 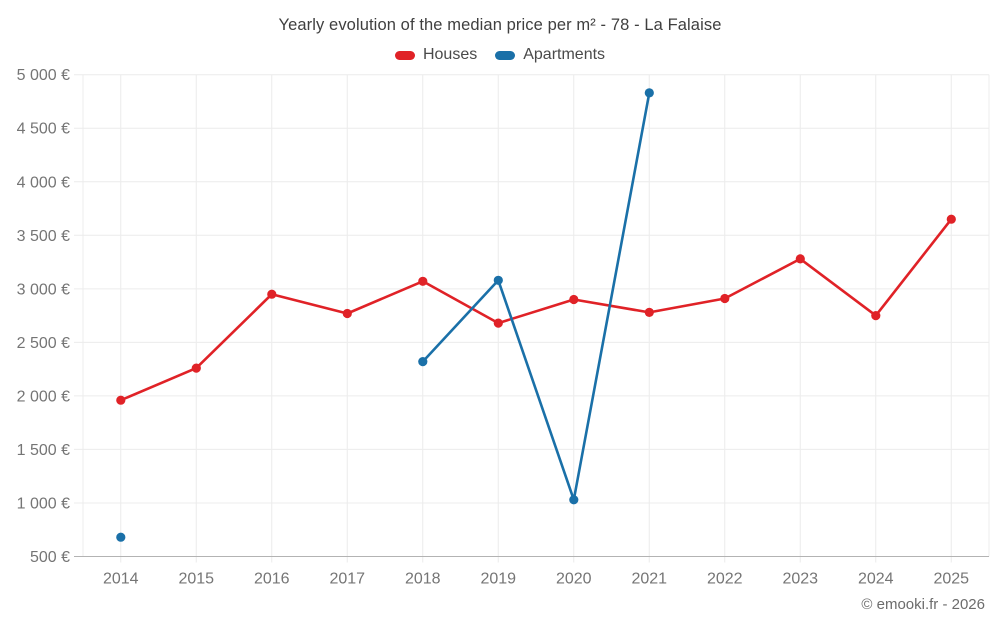 What do you see at coordinates (725, 579) in the screenshot?
I see `x-axis-label: 2022` at bounding box center [725, 579].